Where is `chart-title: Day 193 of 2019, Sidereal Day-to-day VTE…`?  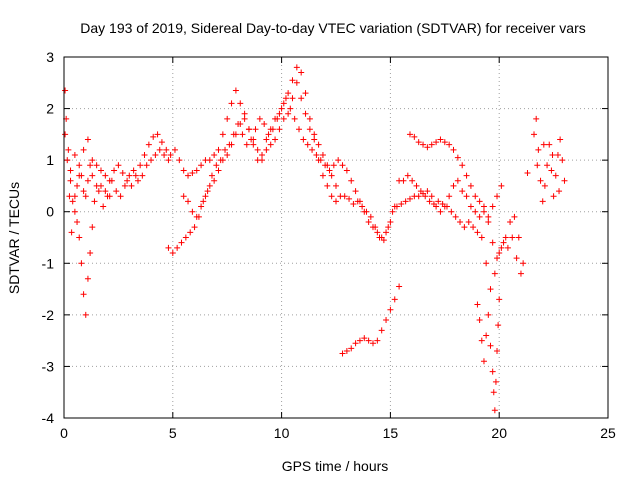 chart-title: Day 193 of 2019, Sidereal Day-to-day VTE… is located at coordinates (333, 28).